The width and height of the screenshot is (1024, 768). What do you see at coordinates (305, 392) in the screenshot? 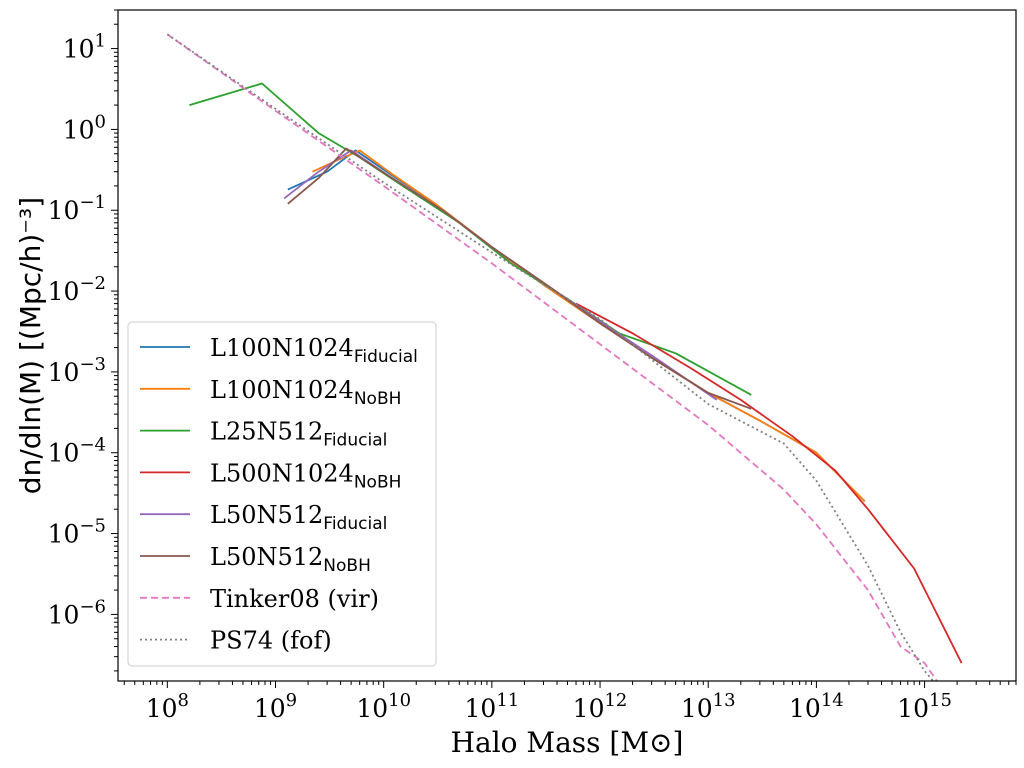
I see `legend-entry-label: L100N1024NoBH` at bounding box center [305, 392].